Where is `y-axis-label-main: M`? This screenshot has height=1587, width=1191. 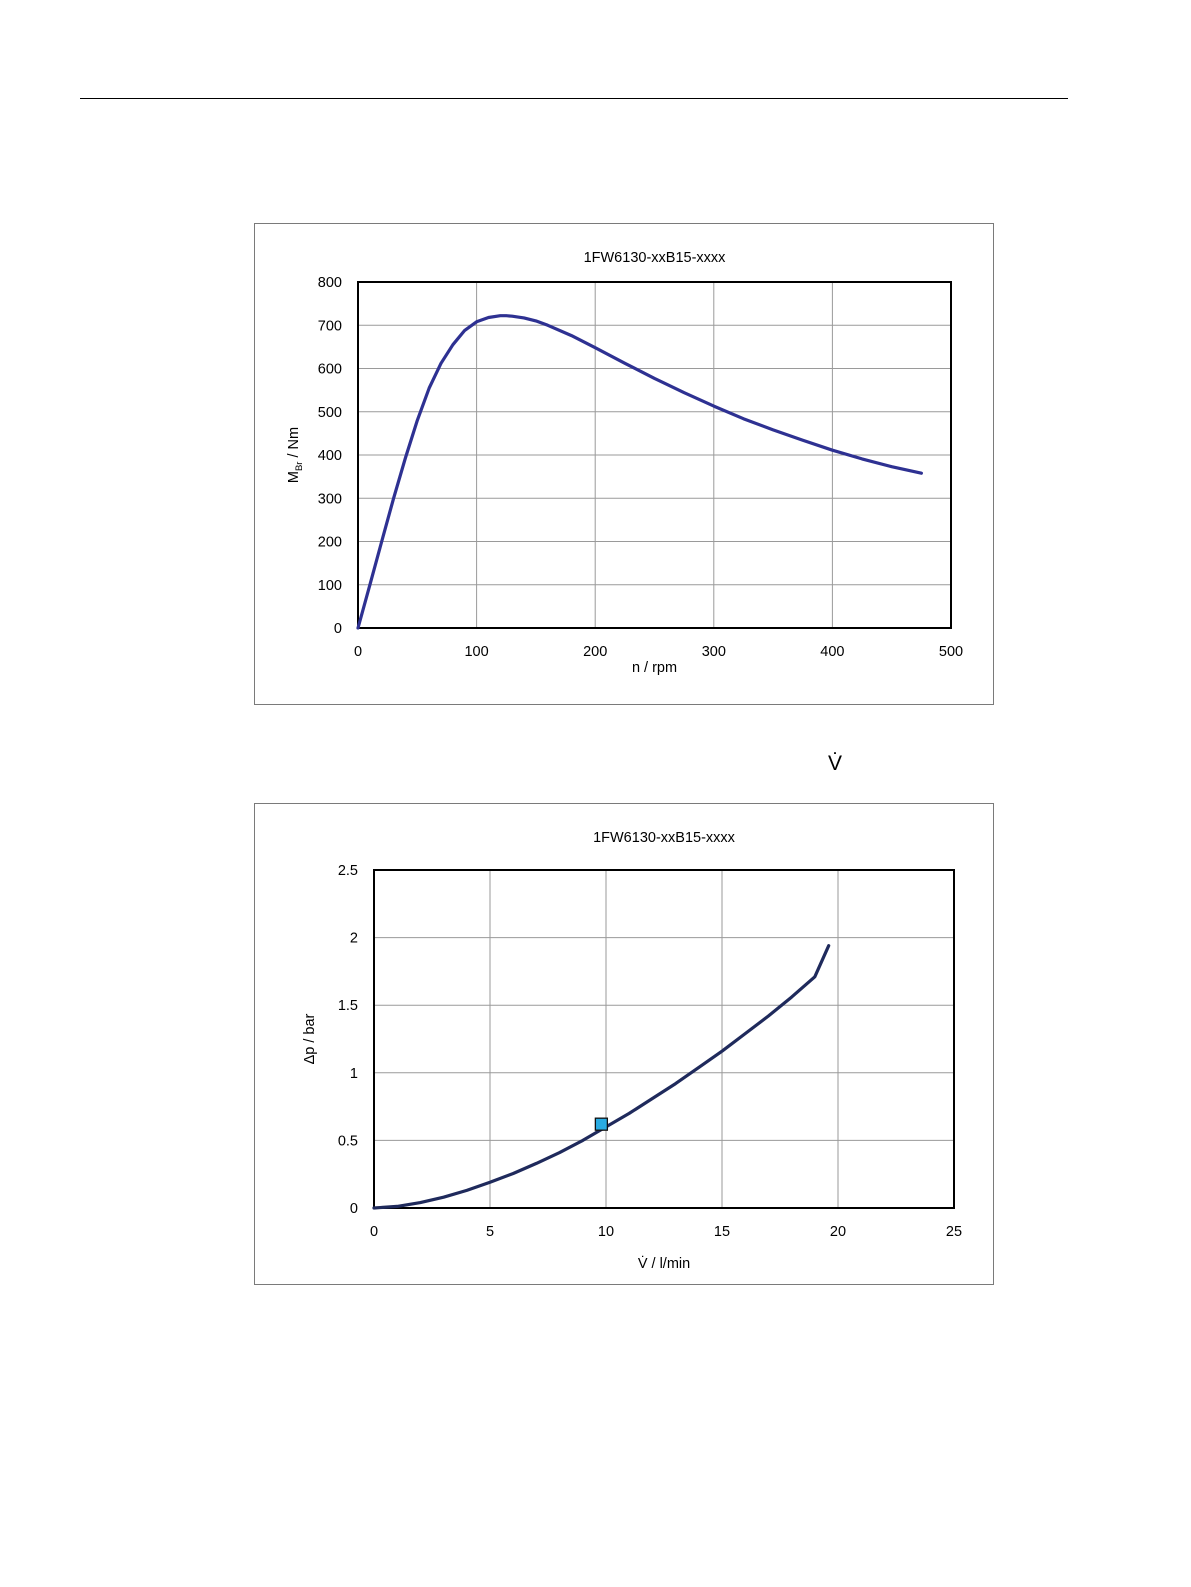 y-axis-label-main: M is located at coordinates (294, 477).